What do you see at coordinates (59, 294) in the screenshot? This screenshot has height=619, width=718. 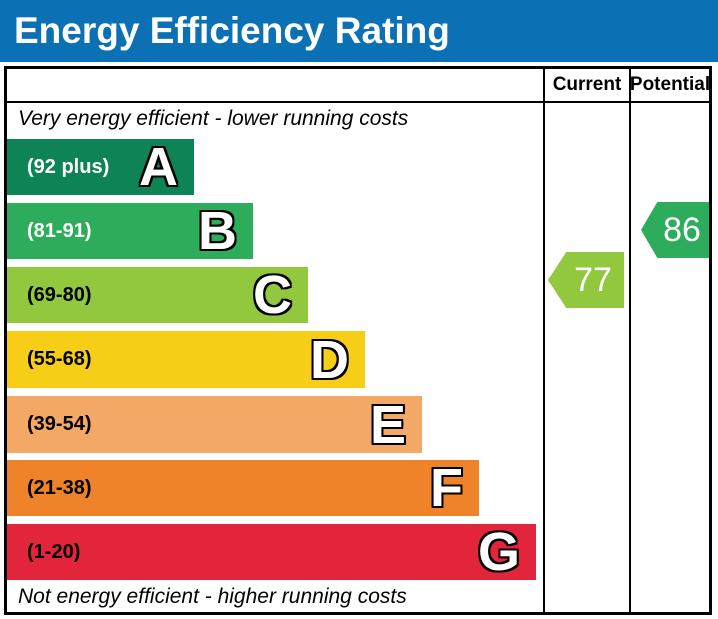 I see `band-c-range: (69-80)` at bounding box center [59, 294].